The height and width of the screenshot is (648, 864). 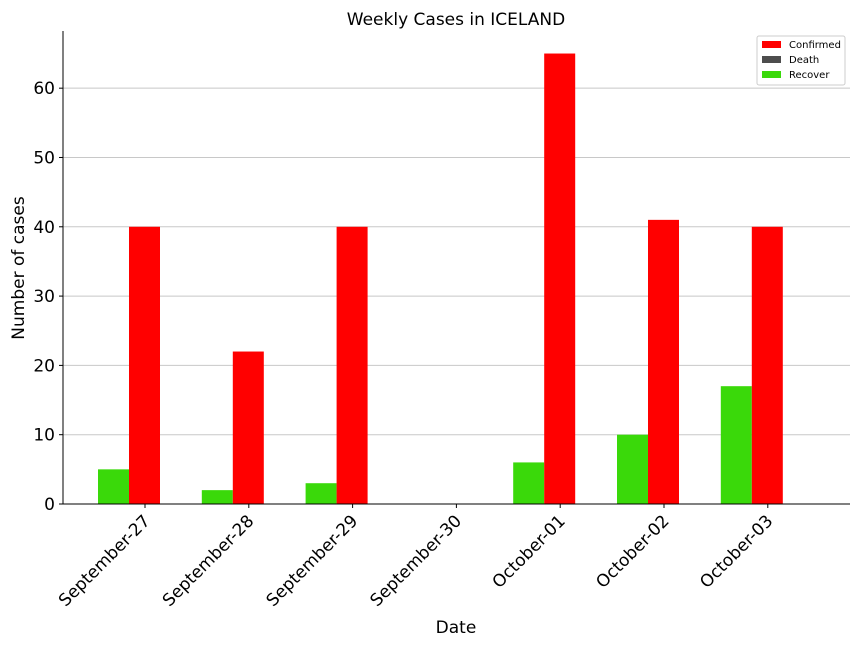 What do you see at coordinates (44, 89) in the screenshot?
I see `y-tick-label: 60` at bounding box center [44, 89].